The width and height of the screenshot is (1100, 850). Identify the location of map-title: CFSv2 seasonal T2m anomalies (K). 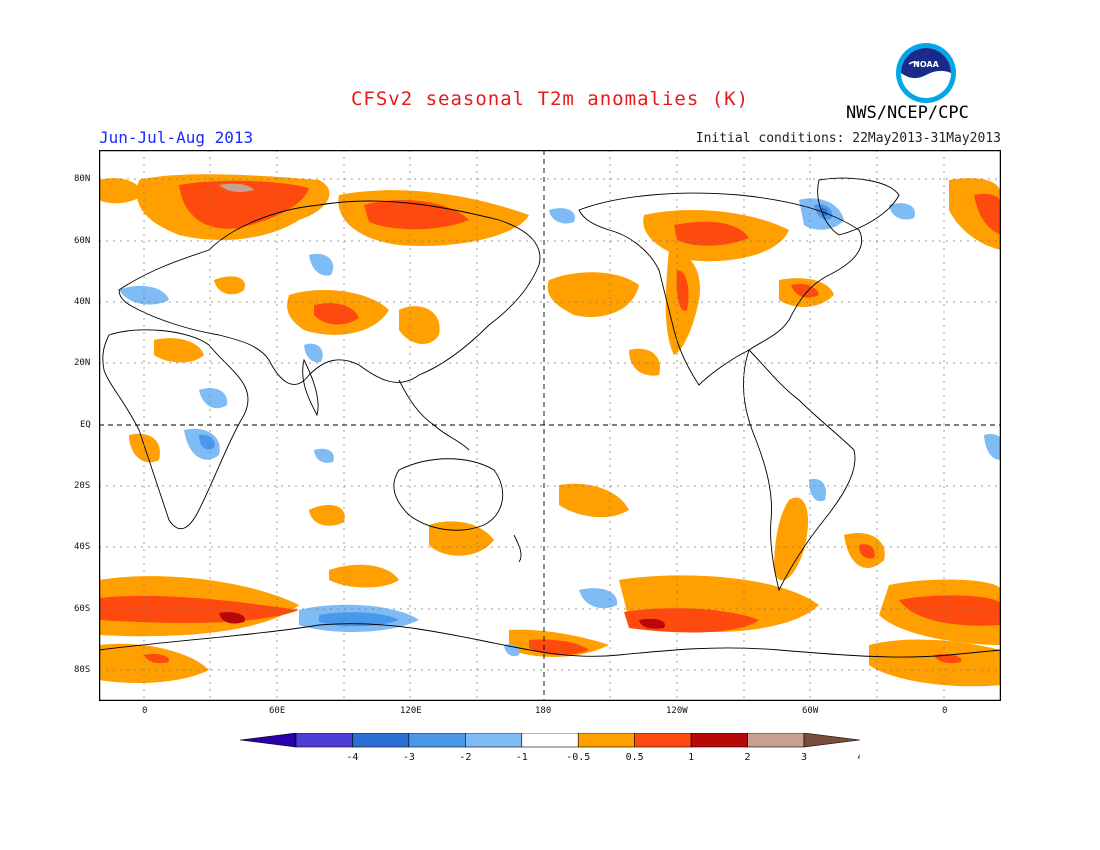
(550, 99).